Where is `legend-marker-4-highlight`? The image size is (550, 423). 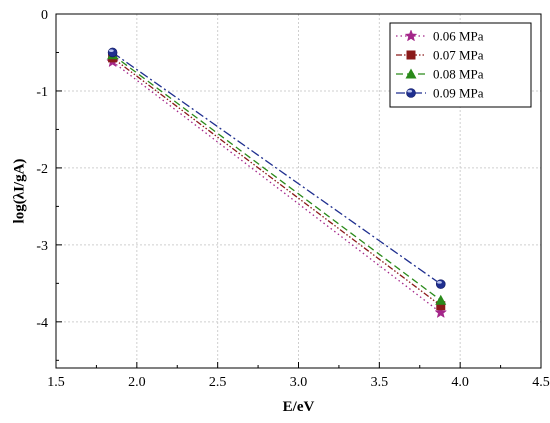
legend-marker-4-highlight is located at coordinates (410, 91).